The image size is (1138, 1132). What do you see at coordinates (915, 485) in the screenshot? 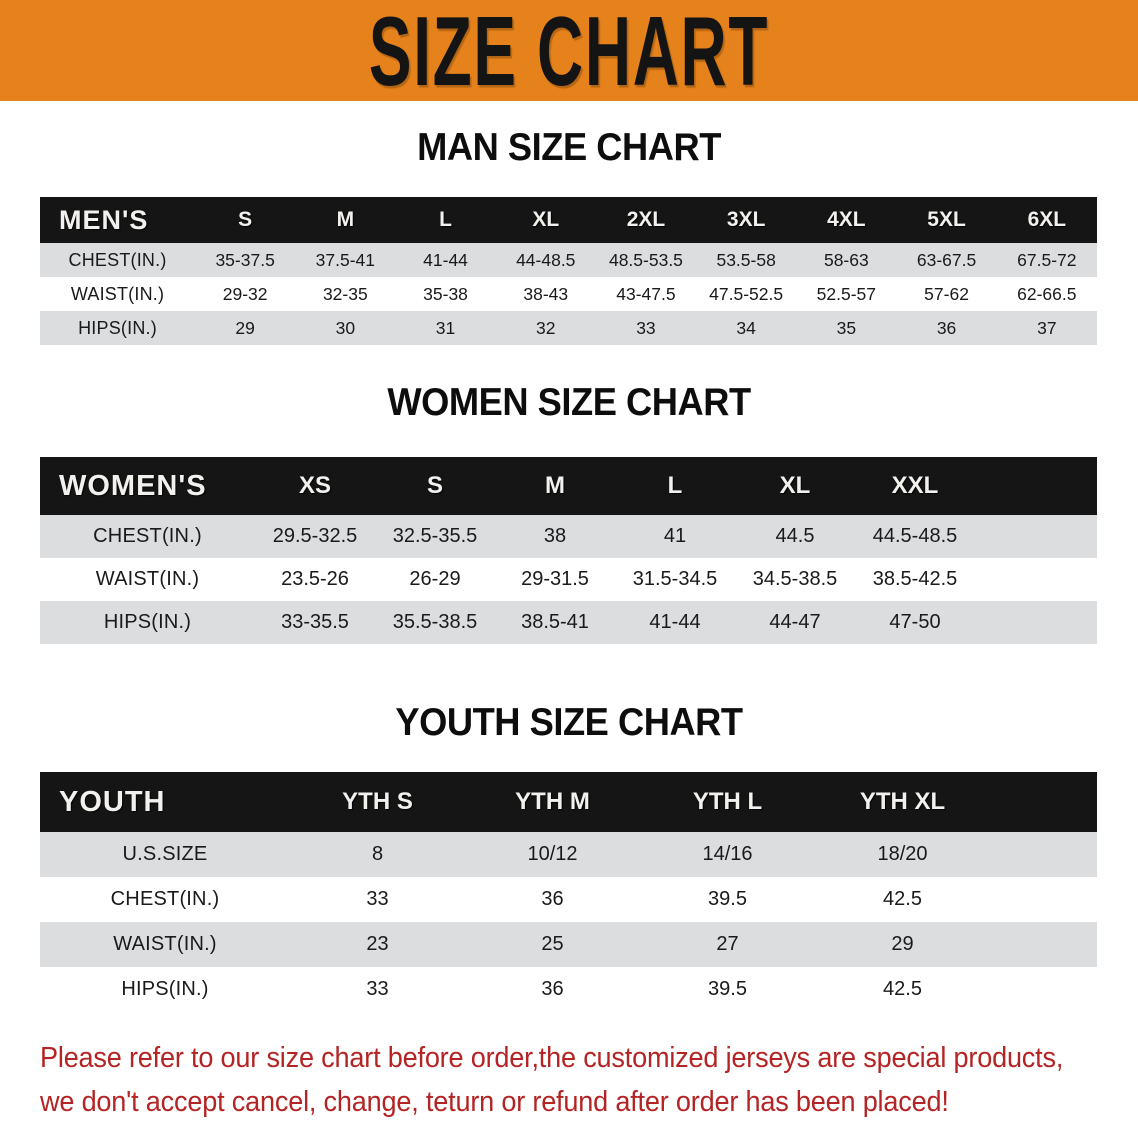
I see `women-col-header-xxl: XXL` at bounding box center [915, 485].